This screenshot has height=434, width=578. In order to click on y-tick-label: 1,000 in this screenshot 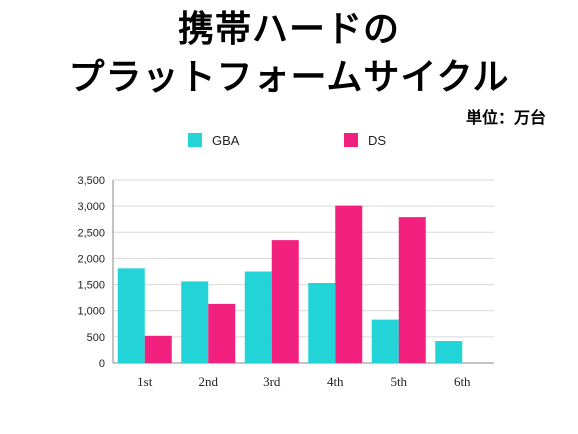, I will do `click(91, 312)`.